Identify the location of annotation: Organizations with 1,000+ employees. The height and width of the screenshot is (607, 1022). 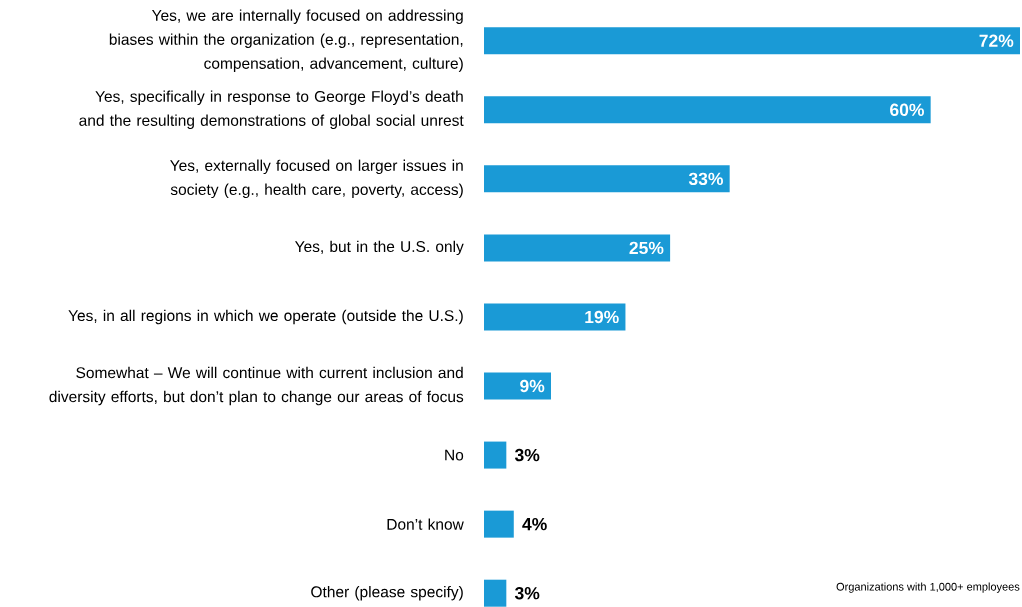
(928, 587).